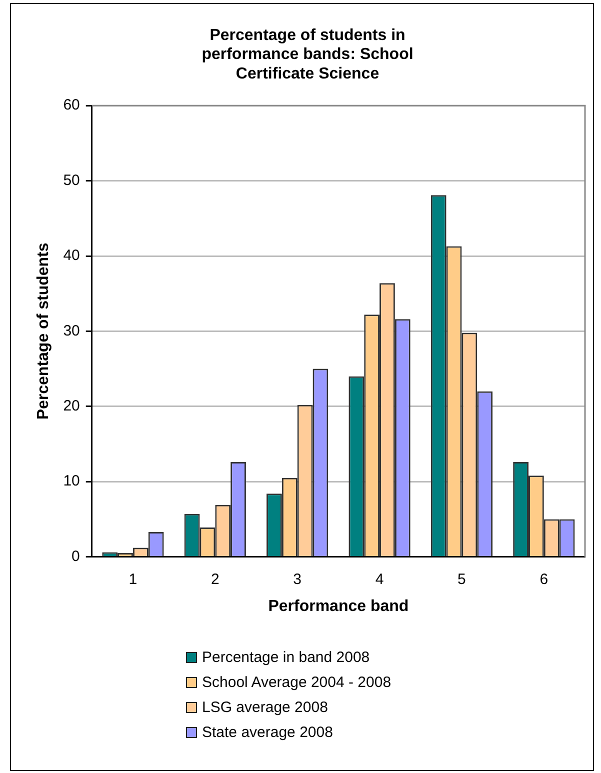  Describe the element at coordinates (71, 105) in the screenshot. I see `y-tick-label: 60` at that location.